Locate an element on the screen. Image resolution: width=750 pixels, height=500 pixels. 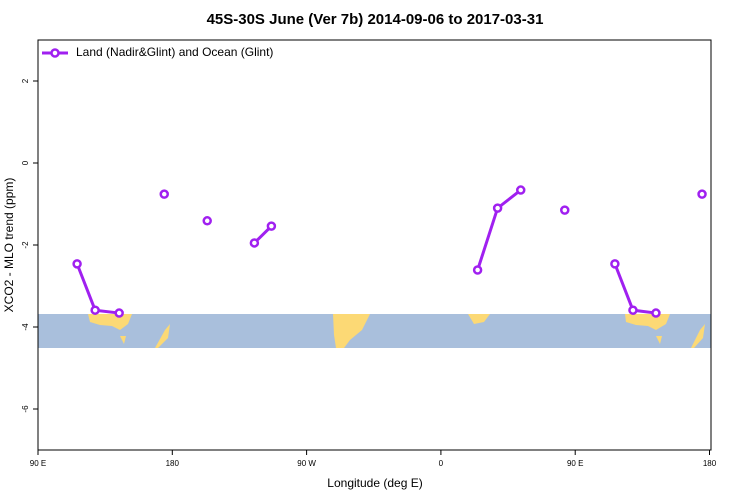
y-tick-label: 0 is located at coordinates (25, 162).